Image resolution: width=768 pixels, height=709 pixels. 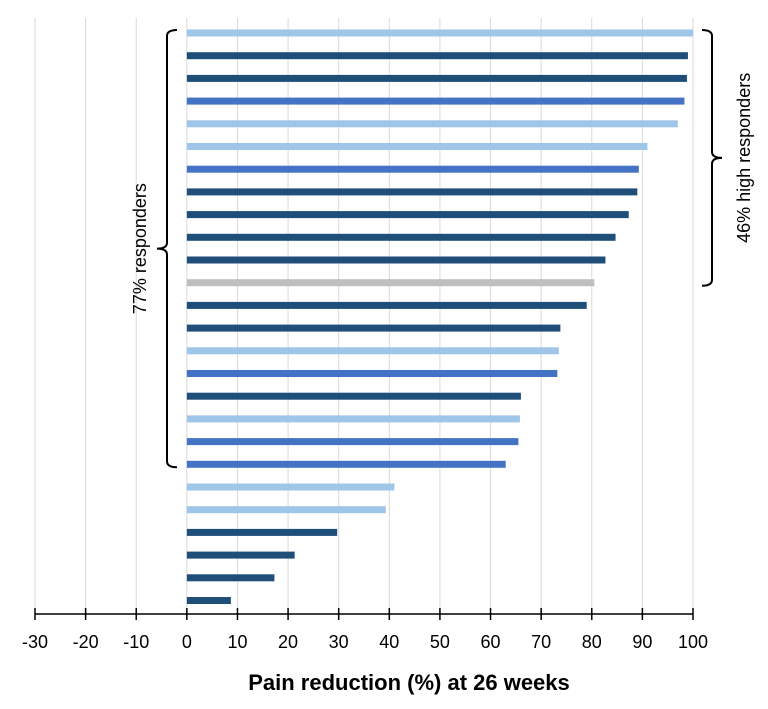 What do you see at coordinates (693, 642) in the screenshot?
I see `x-tick-label: 100` at bounding box center [693, 642].